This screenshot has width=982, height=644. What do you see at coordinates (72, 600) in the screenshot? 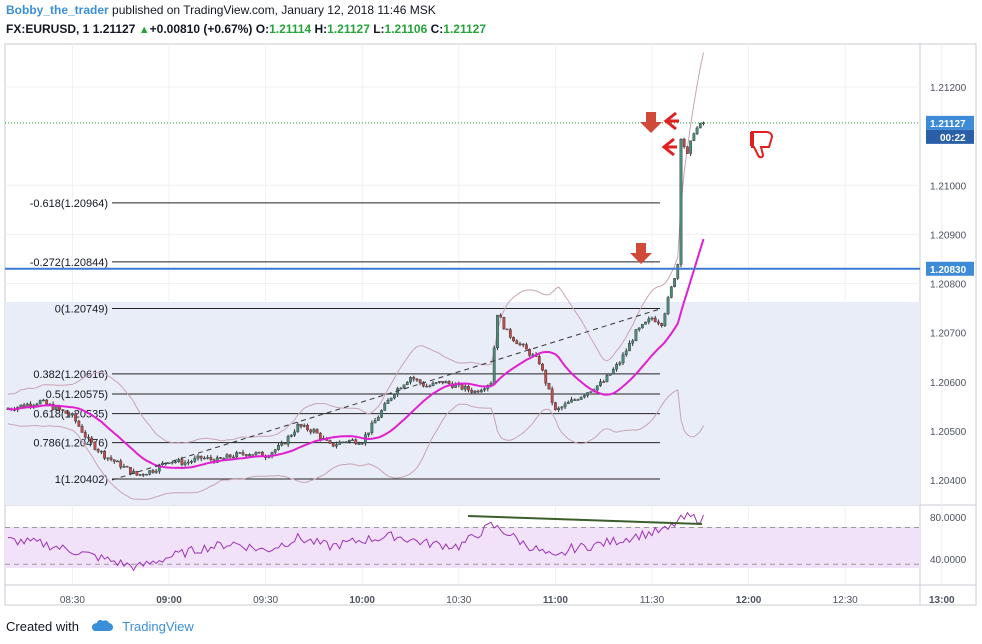
I see `time-tick-label: 08:30` at bounding box center [72, 600].